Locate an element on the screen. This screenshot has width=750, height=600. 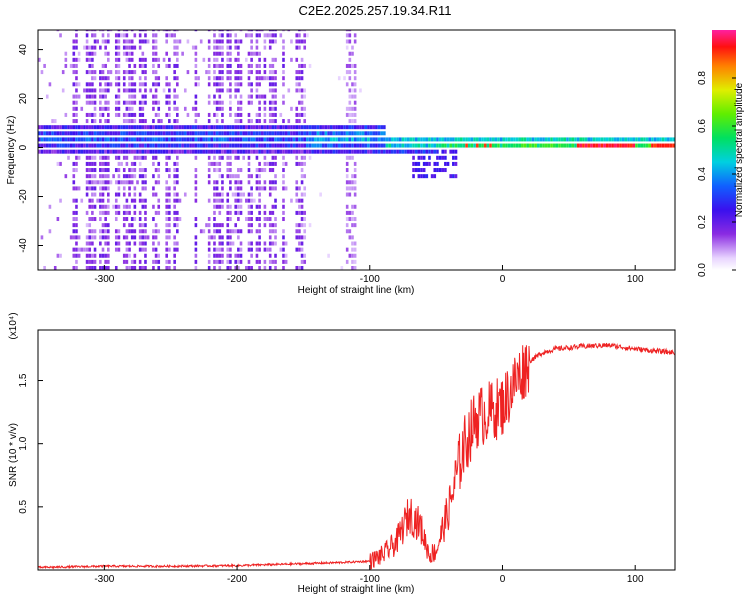
spectrogram-x-tick-label: -300 is located at coordinates (104, 279).